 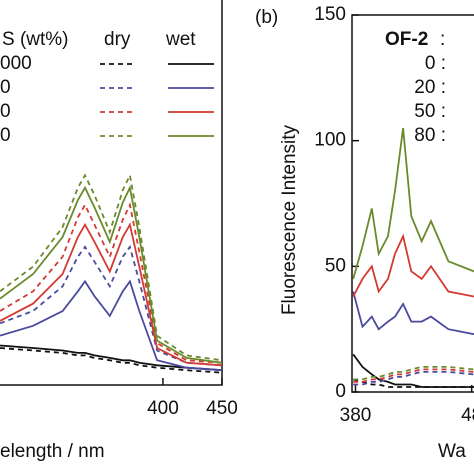 I want to click on legend-row-label: 50 :, so click(x=430, y=111).